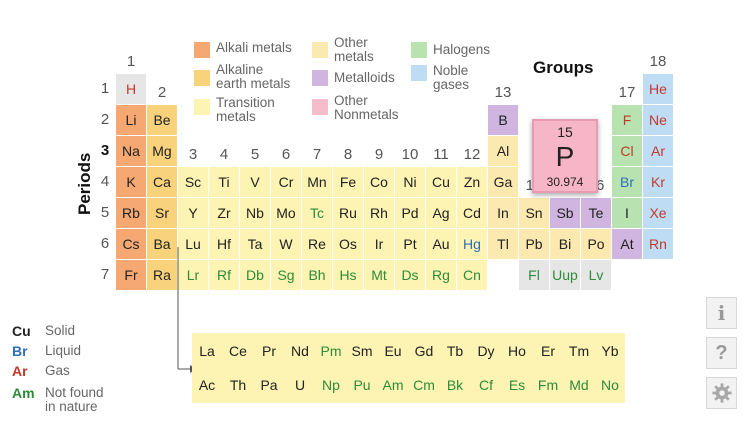 The height and width of the screenshot is (422, 750). What do you see at coordinates (441, 244) in the screenshot?
I see `element-cell-au: Au` at bounding box center [441, 244].